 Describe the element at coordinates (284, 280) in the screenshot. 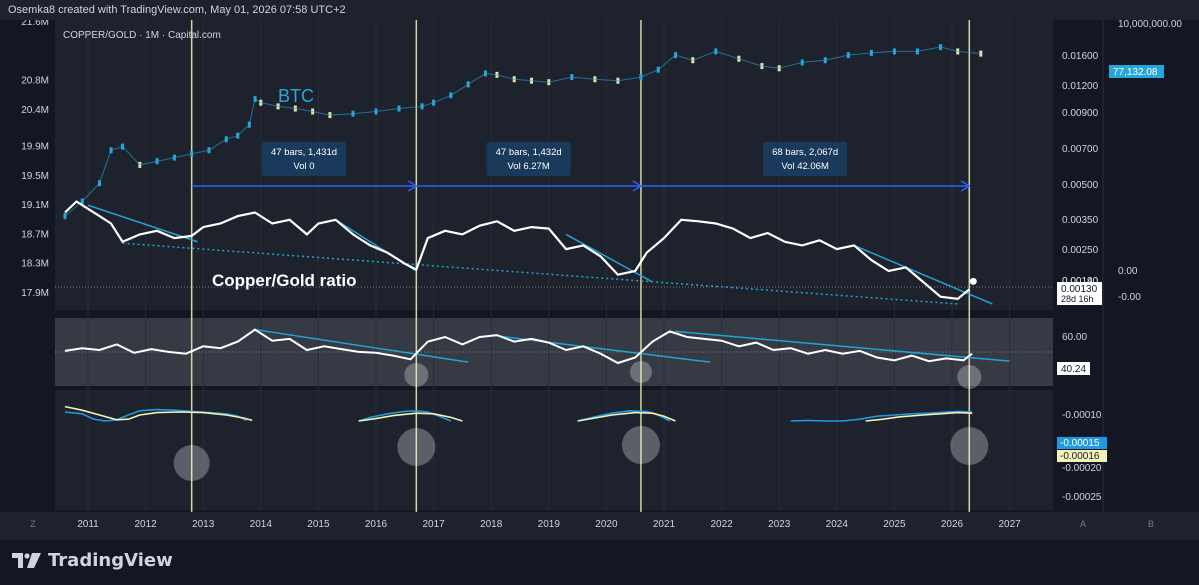

I see `ratio-label: Copper/Gold ratio` at that location.